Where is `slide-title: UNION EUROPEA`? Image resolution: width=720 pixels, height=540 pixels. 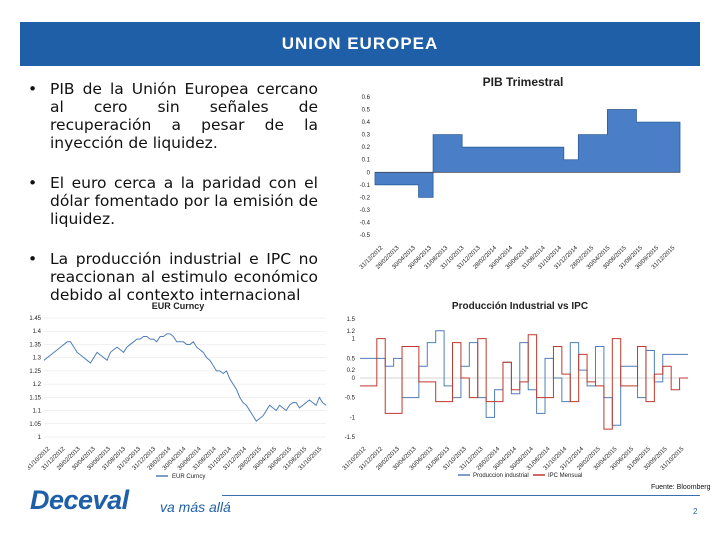
slide-title: UNION EUROPEA is located at coordinates (360, 43).